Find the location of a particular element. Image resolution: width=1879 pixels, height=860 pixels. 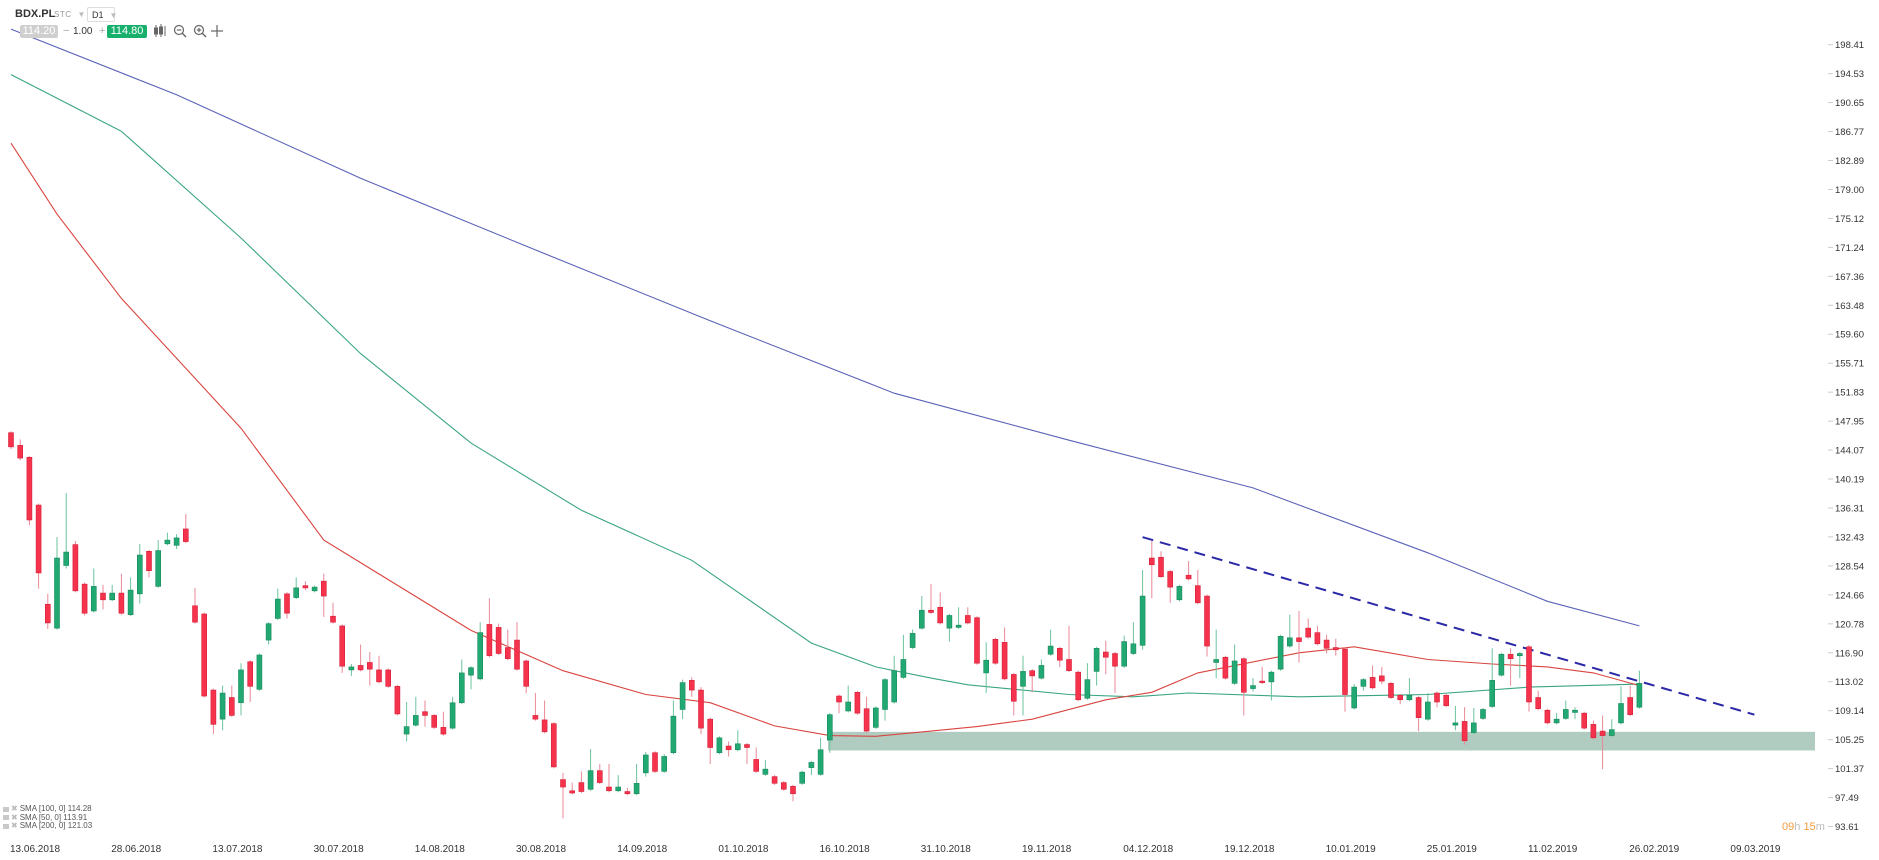

crosshair-move-icon is located at coordinates (217, 31).